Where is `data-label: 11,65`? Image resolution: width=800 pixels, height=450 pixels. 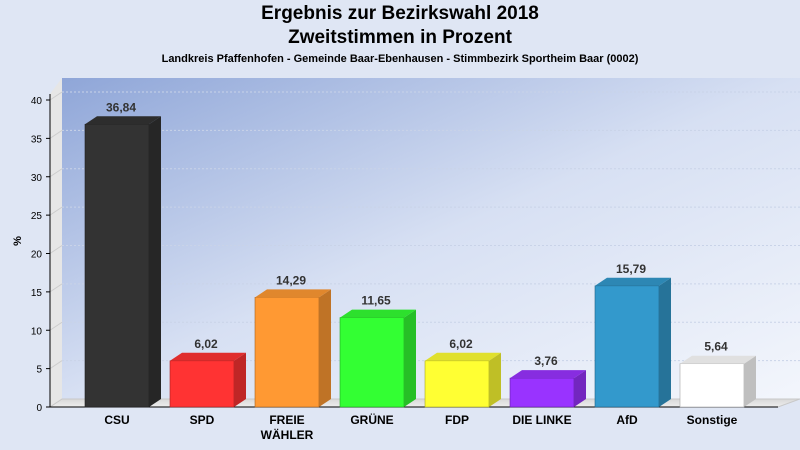 data-label: 11,65 is located at coordinates (376, 301).